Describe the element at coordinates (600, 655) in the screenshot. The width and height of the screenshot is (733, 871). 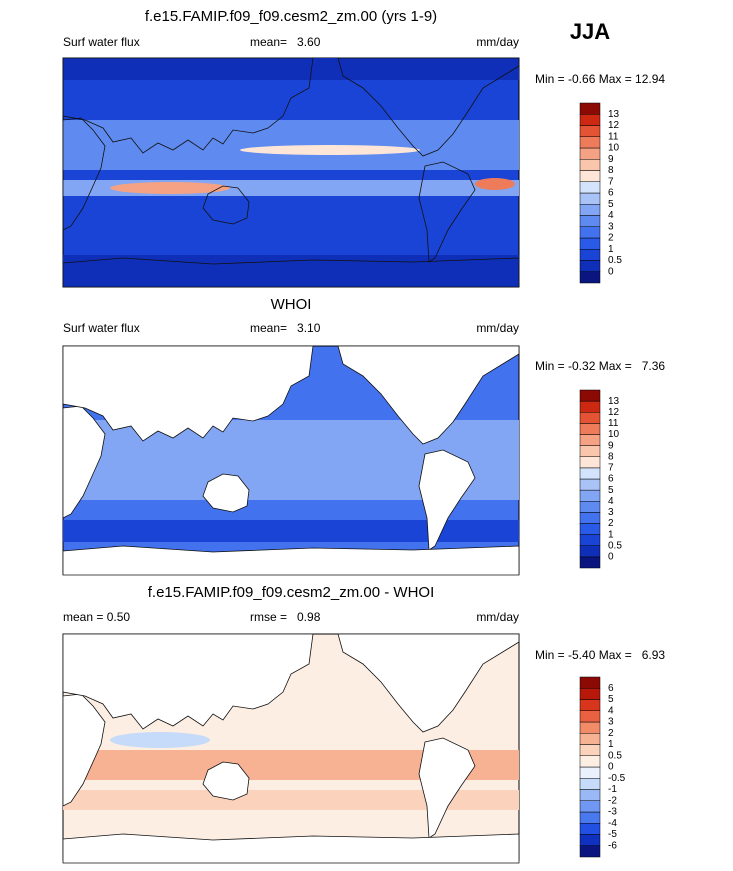
I see `min-max: Min = -5.40 Max = 6.93` at that location.